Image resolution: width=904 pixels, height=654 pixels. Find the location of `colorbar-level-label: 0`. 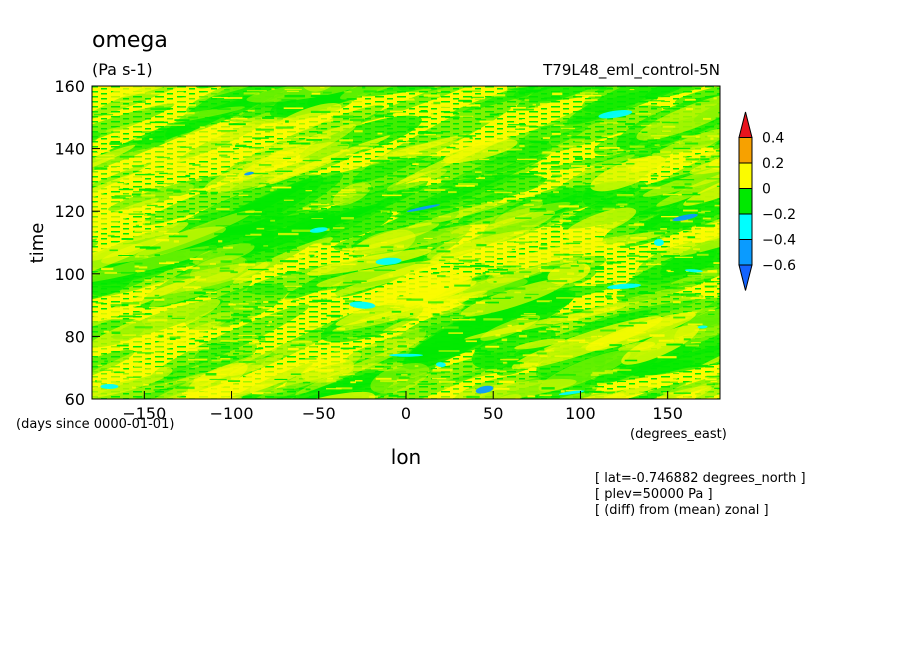

colorbar-level-label: 0 is located at coordinates (766, 190).